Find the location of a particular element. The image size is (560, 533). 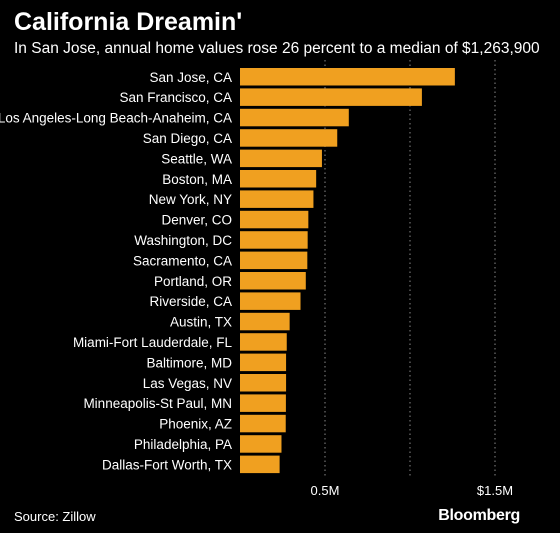

category-label-7: Denver, CO is located at coordinates (196, 220).